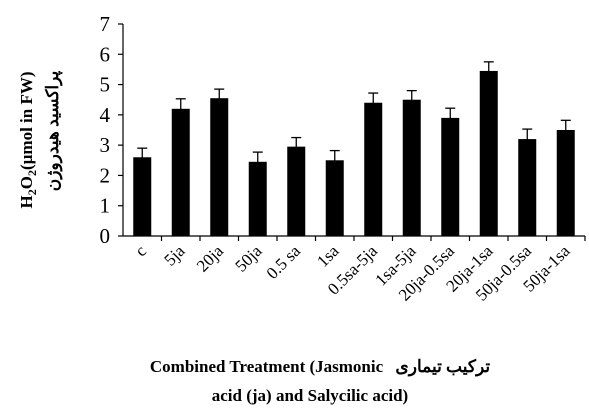 The width and height of the screenshot is (589, 413). What do you see at coordinates (267, 366) in the screenshot?
I see `x-axis-label-line1: Combined Treatment (Jasmonic` at bounding box center [267, 366].